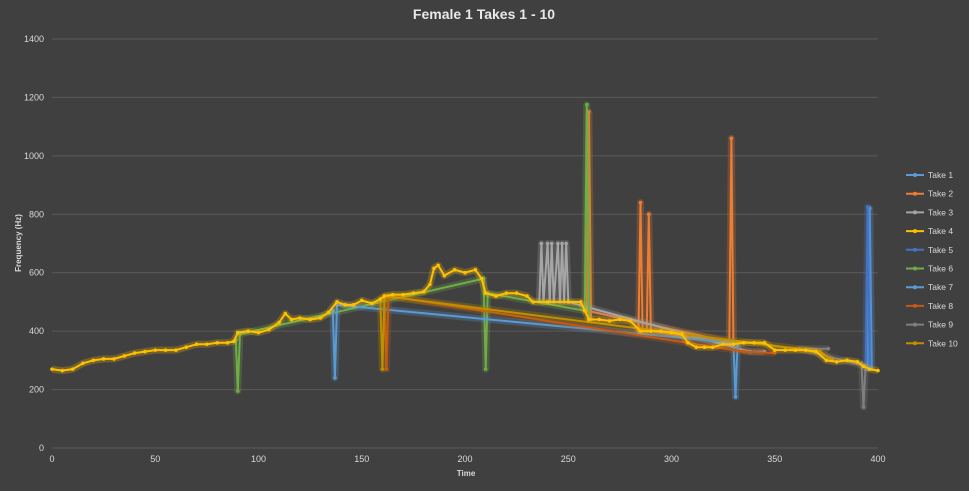  What do you see at coordinates (943, 343) in the screenshot?
I see `legend-label: Take 10` at bounding box center [943, 343].